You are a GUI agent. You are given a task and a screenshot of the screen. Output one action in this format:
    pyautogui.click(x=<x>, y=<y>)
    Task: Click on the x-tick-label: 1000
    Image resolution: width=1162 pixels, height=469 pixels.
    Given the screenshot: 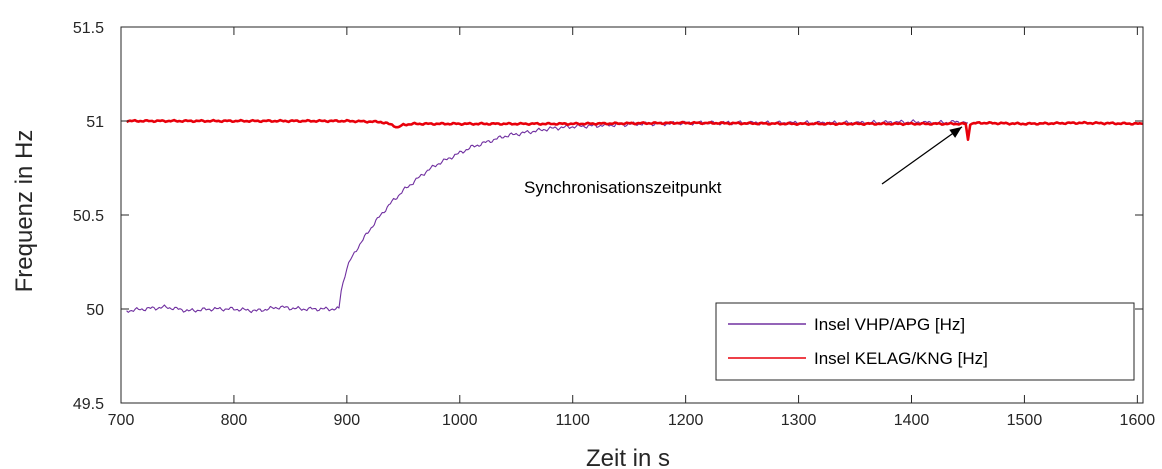 What is the action you would take?
    pyautogui.click(x=460, y=420)
    